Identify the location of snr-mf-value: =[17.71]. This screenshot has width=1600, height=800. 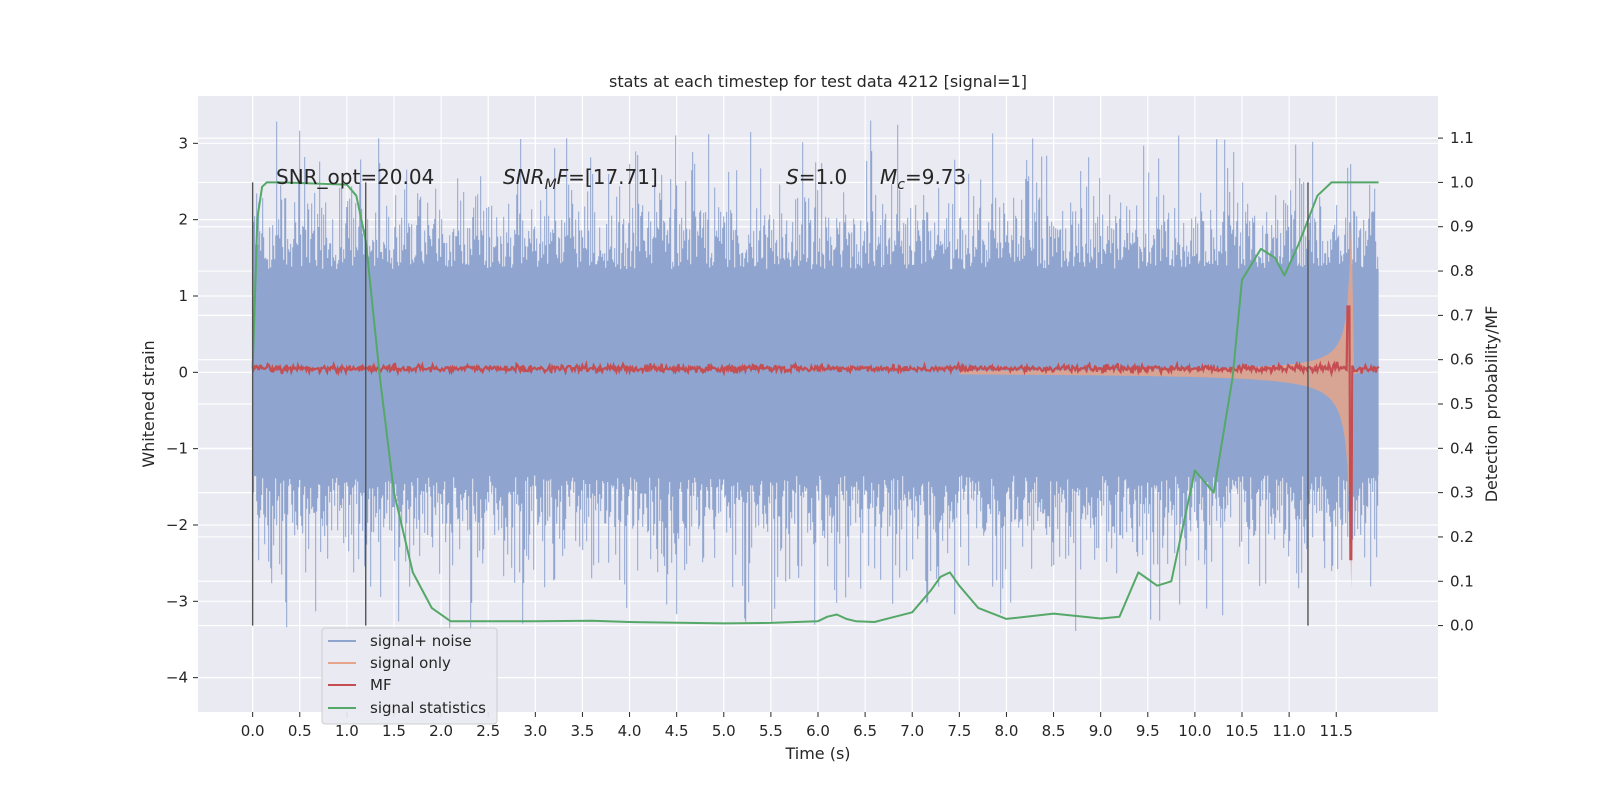
(613, 177).